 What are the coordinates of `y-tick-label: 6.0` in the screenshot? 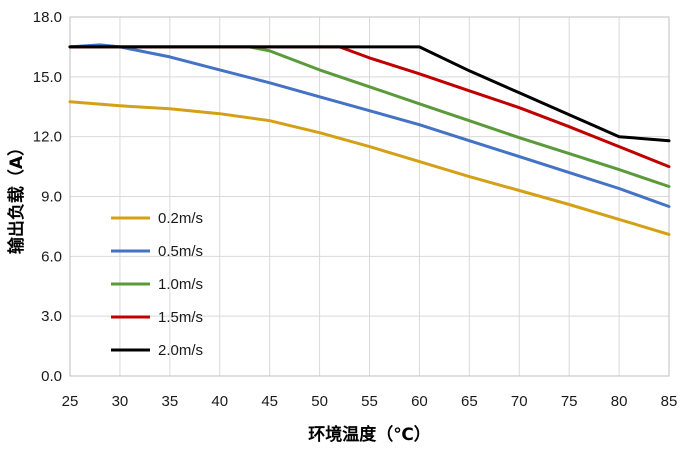 It's located at (51, 256).